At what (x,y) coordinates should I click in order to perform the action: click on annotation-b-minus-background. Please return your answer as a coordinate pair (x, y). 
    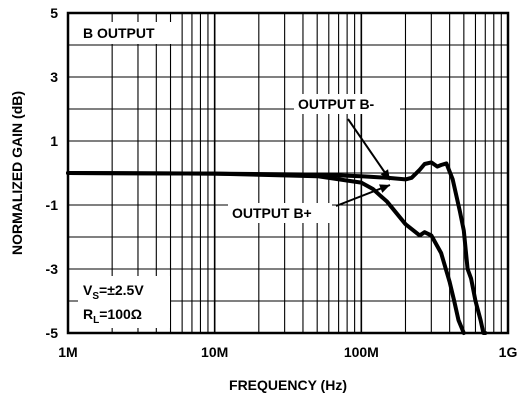
    Looking at the image, I should click on (347, 104).